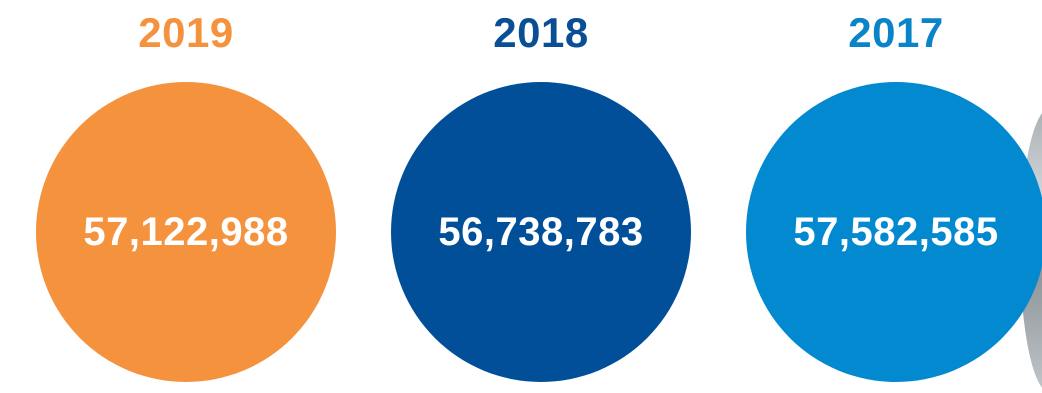 The image size is (1042, 393). I want to click on stat-value: 57,122,988, so click(186, 231).